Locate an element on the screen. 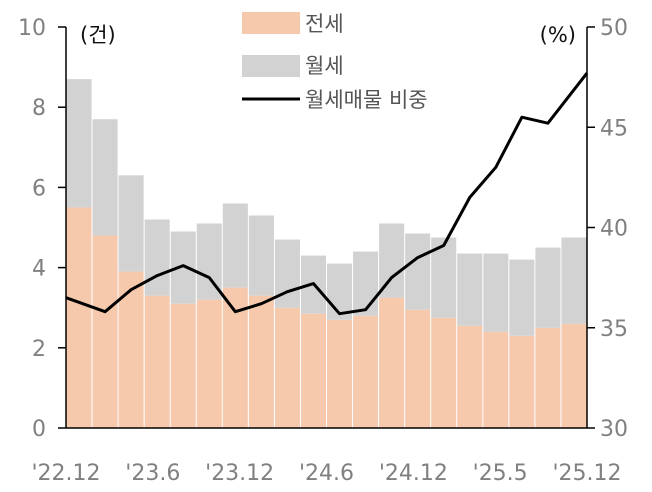 This screenshot has height=492, width=652. right-tick-label: 35 is located at coordinates (614, 329).